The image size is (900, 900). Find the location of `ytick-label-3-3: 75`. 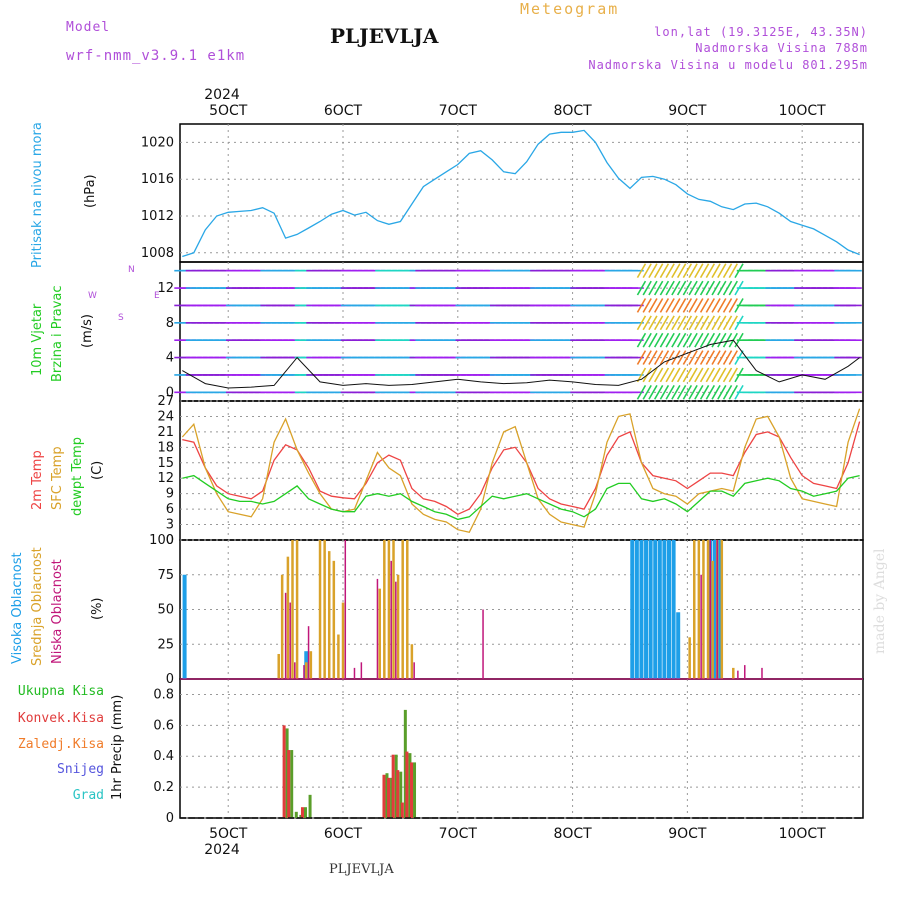

ytick-label-3-3: 75 is located at coordinates (165, 575).